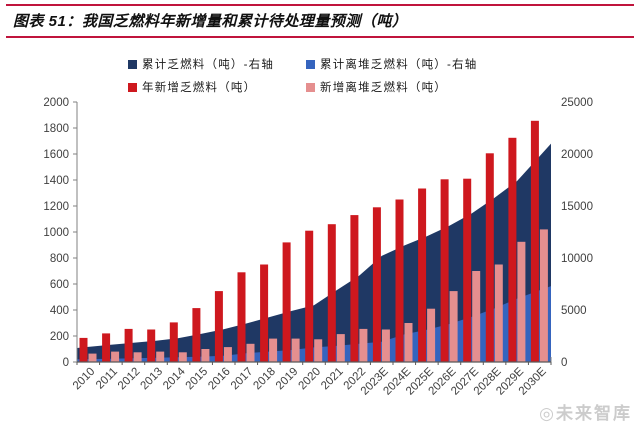  Describe the element at coordinates (320, 5) in the screenshot. I see `header-top-rule` at that location.